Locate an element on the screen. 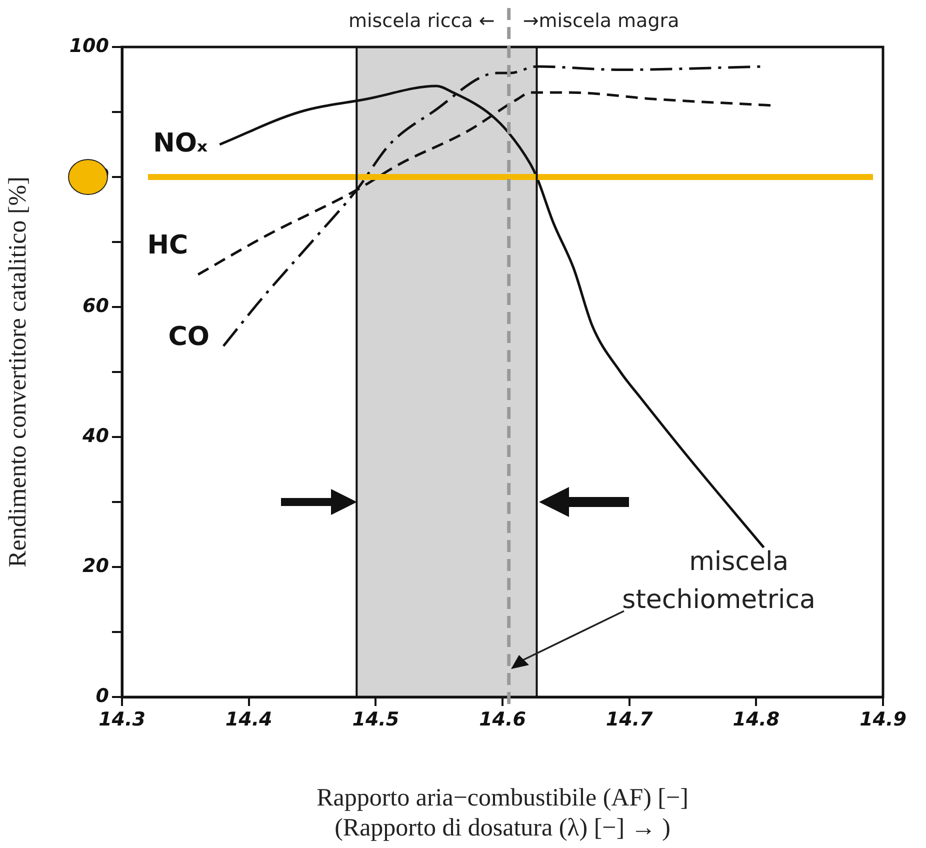  text: →miscela magra is located at coordinates (601, 21).